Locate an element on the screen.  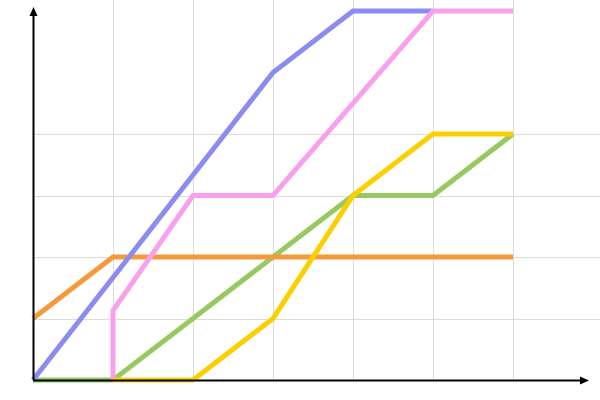
y-axis-arrowhead is located at coordinates (33, 11).